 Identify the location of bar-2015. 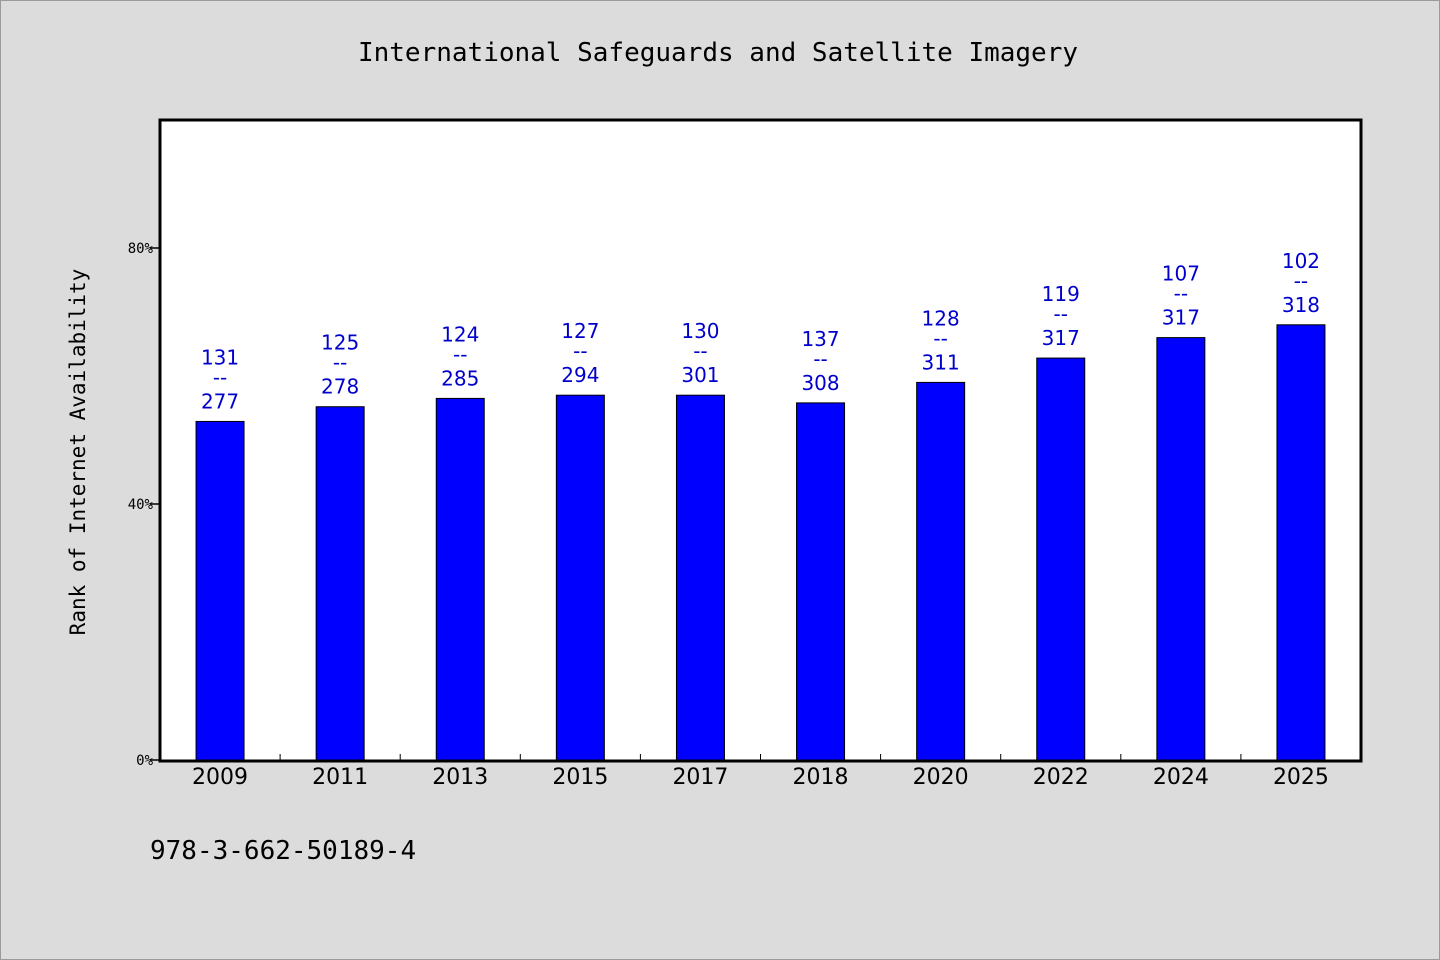
(580, 577).